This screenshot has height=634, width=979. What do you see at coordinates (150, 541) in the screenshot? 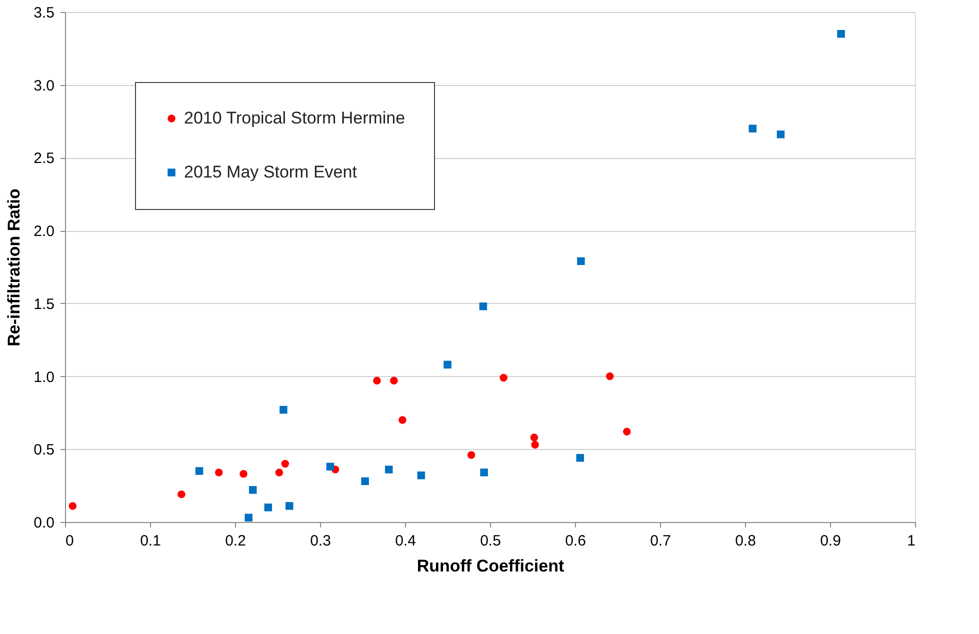
I see `x-tick-label: 0.1` at bounding box center [150, 541].